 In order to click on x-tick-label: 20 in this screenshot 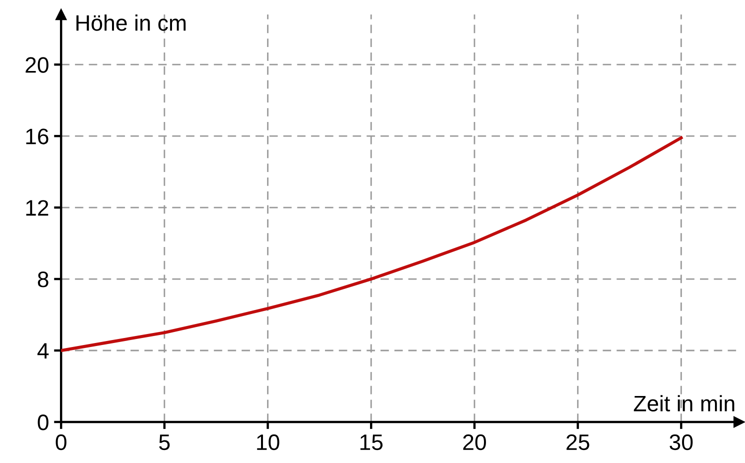, I will do `click(474, 442)`.